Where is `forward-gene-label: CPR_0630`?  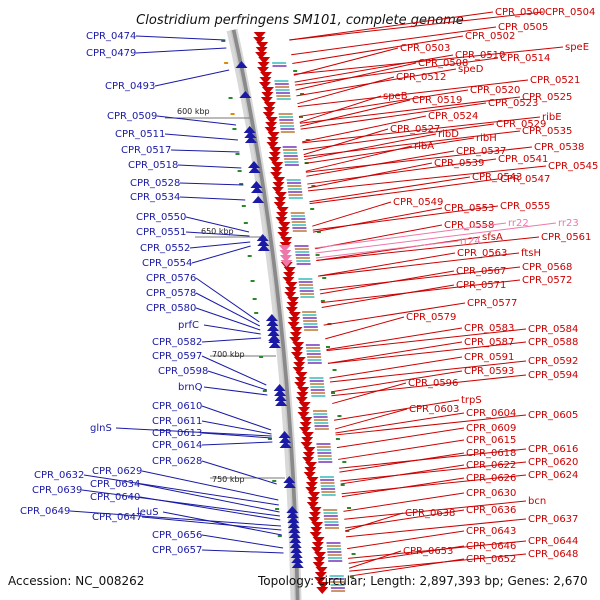
forward-gene-label: CPR_0630 is located at coordinates (491, 493).